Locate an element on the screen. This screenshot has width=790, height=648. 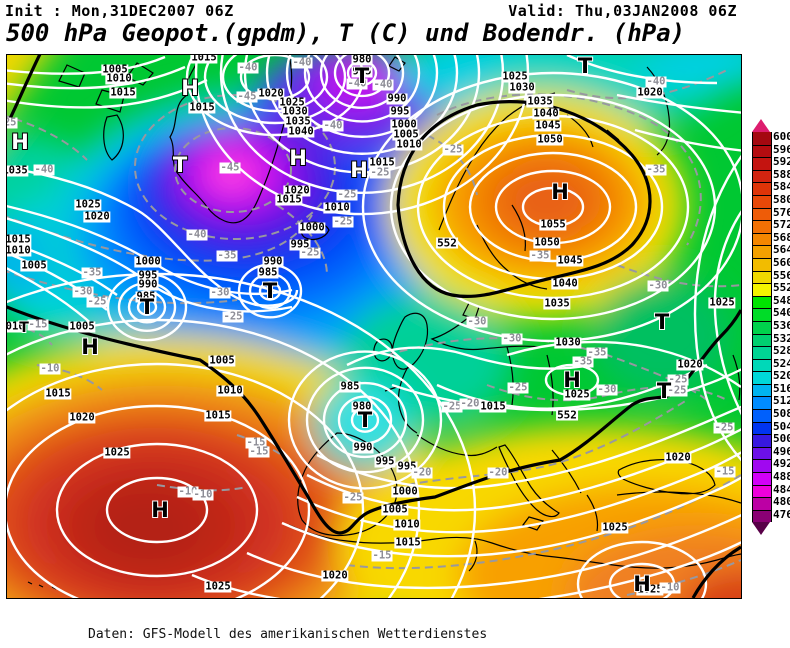
colorbar-tick-label: 564 is located at coordinates (781, 250).